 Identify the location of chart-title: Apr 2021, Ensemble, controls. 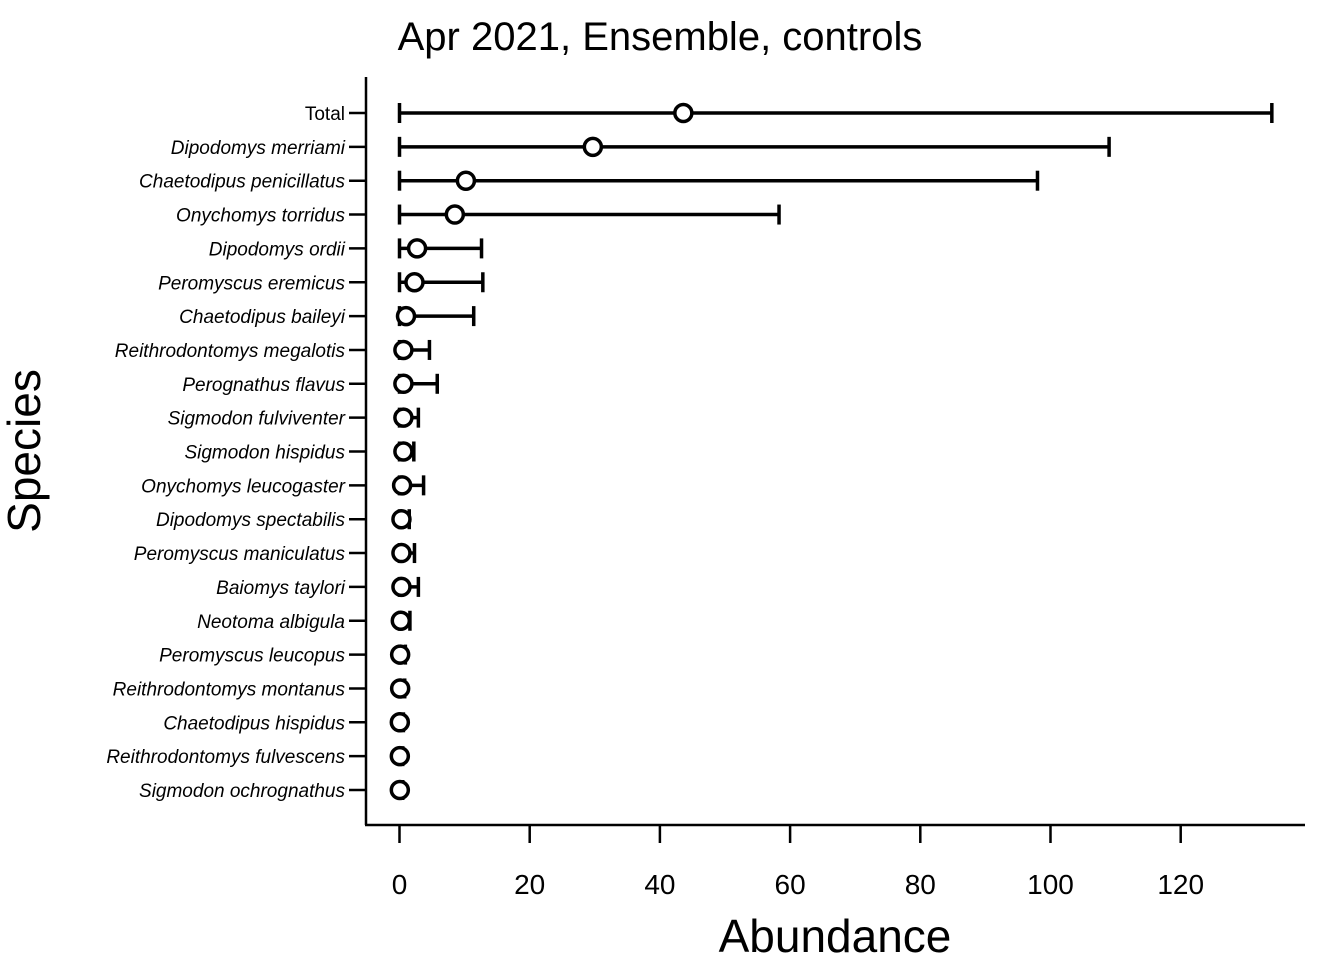
(660, 37).